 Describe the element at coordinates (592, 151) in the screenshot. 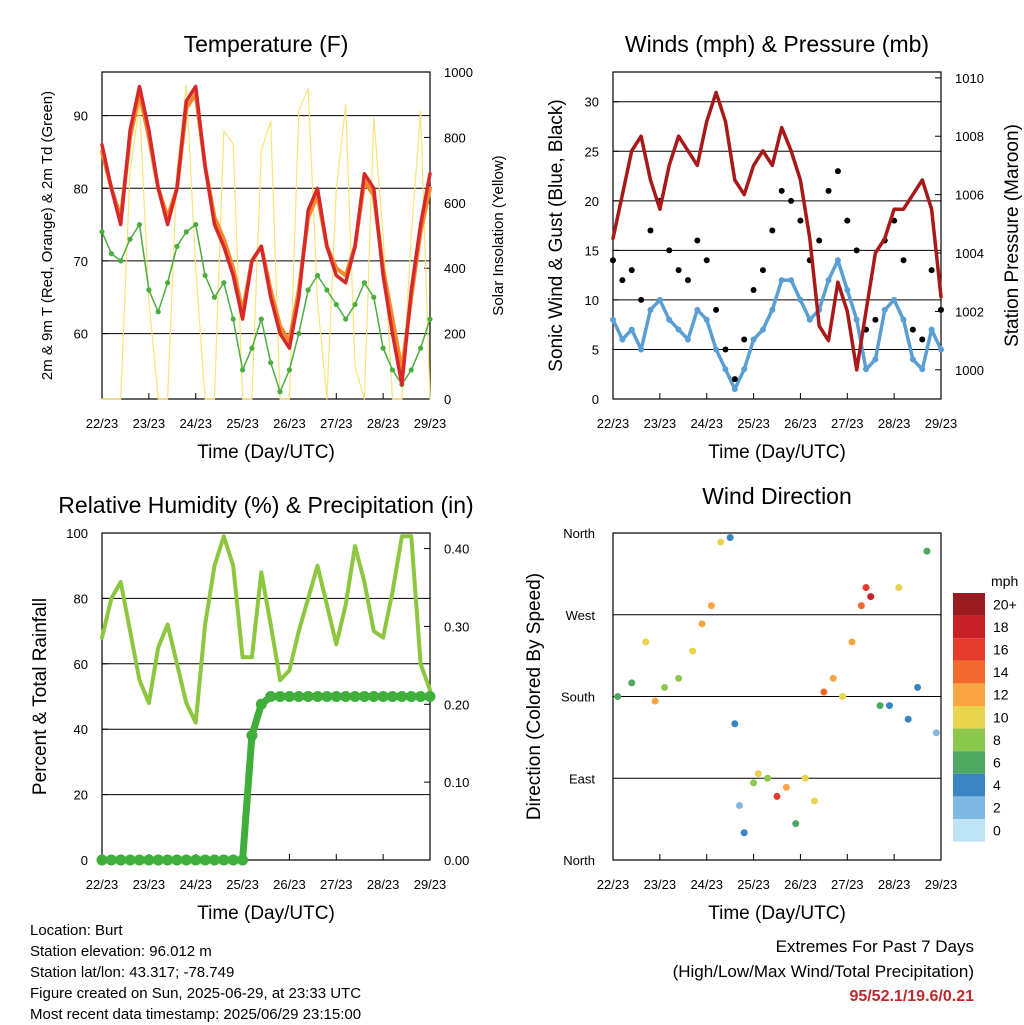

I see `winds-ytick-label: 25` at that location.